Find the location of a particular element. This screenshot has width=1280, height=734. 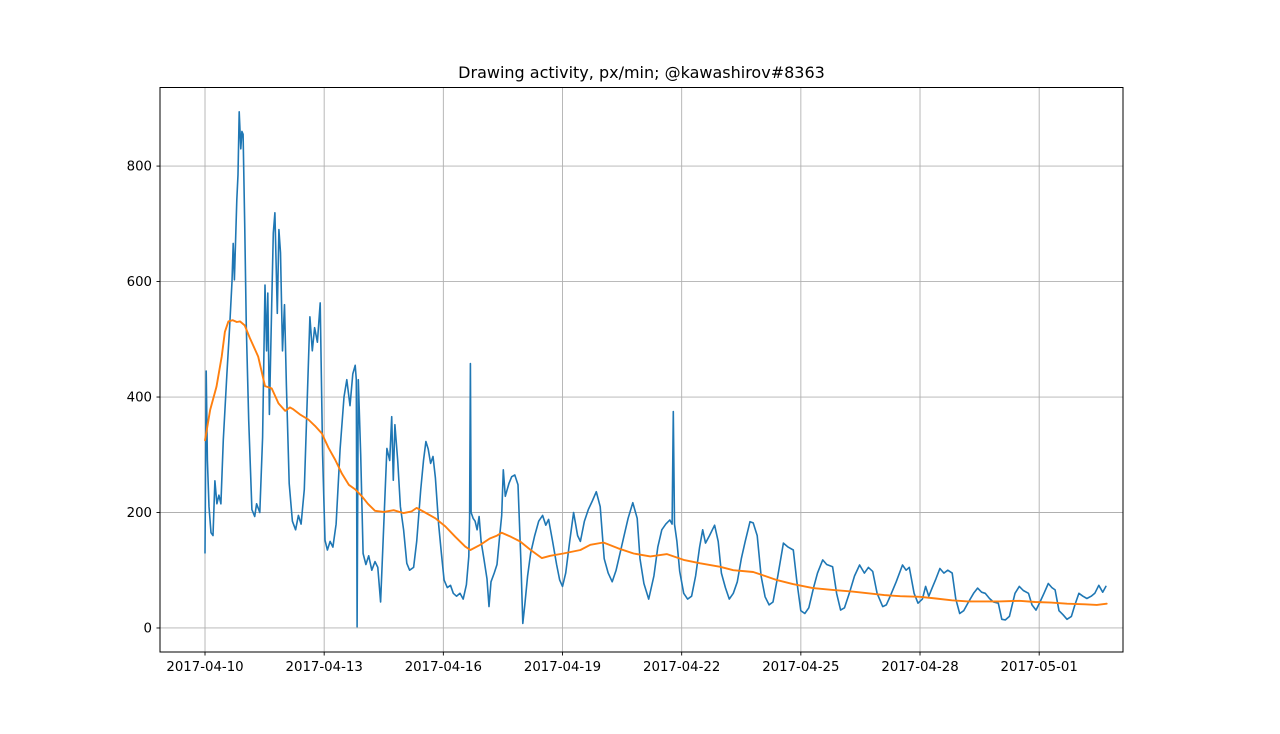

x-axis-tick-label: 2017-05-01 is located at coordinates (1039, 667).